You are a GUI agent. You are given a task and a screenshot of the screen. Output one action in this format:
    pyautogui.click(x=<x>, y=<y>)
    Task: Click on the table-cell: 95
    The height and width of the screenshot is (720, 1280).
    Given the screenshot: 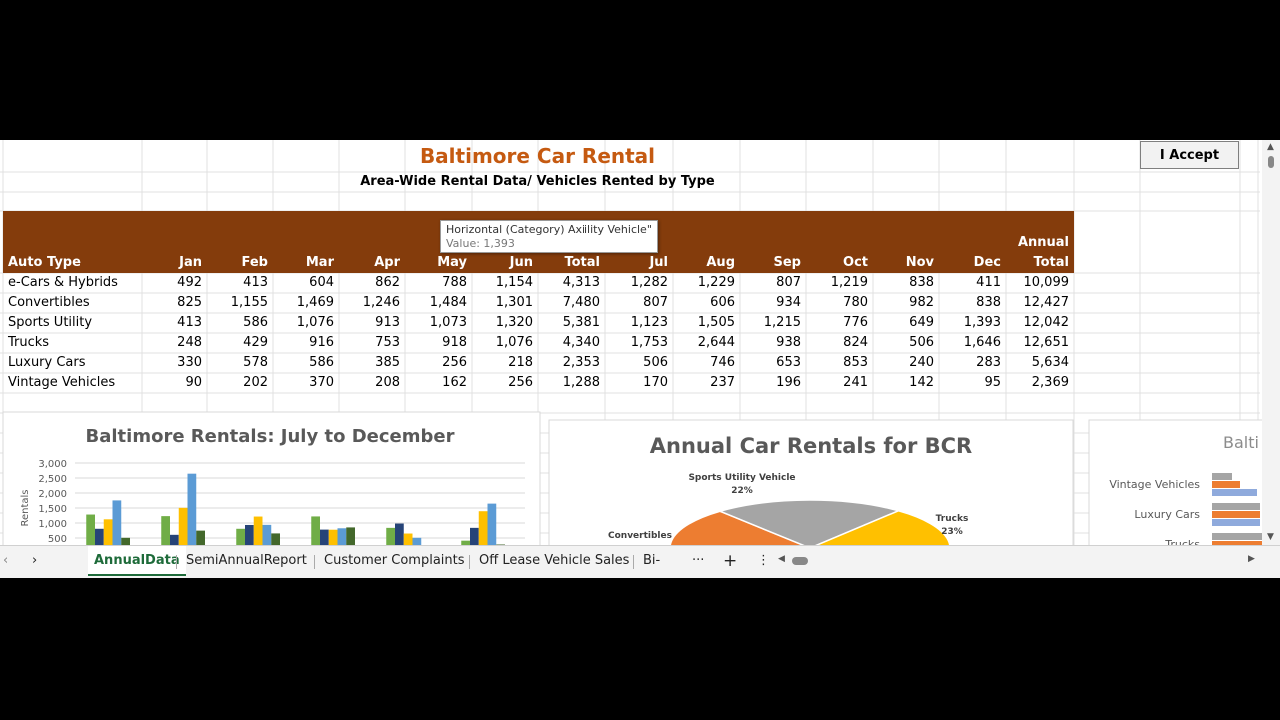 What is the action you would take?
    pyautogui.click(x=992, y=382)
    